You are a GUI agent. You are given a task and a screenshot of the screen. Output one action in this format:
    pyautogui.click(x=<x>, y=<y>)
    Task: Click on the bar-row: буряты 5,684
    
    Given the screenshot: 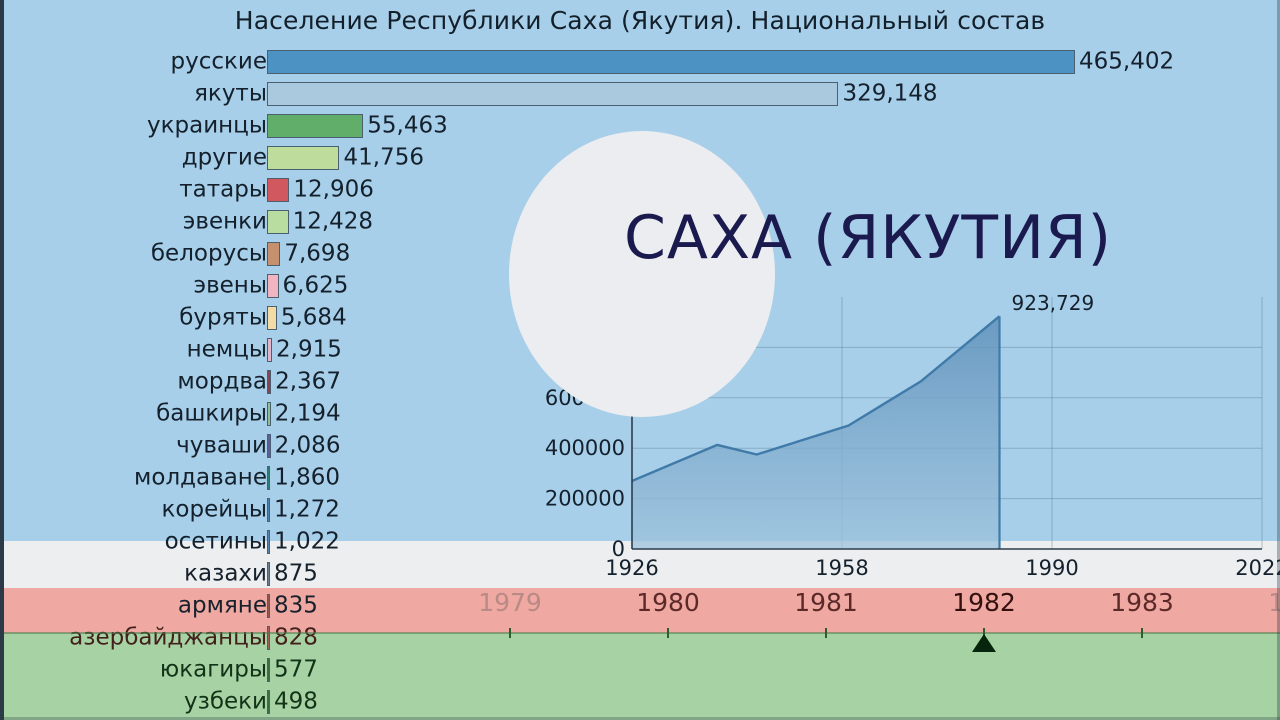 What is the action you would take?
    pyautogui.click(x=640, y=318)
    